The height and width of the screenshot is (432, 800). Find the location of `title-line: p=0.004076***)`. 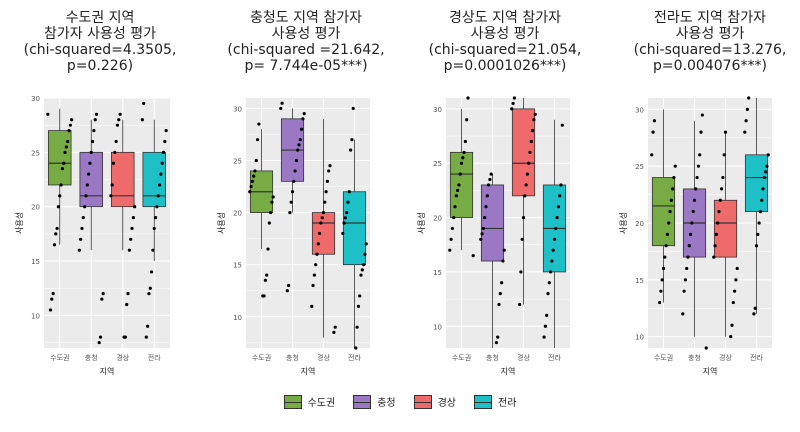

title-line: p=0.004076***) is located at coordinates (710, 66).